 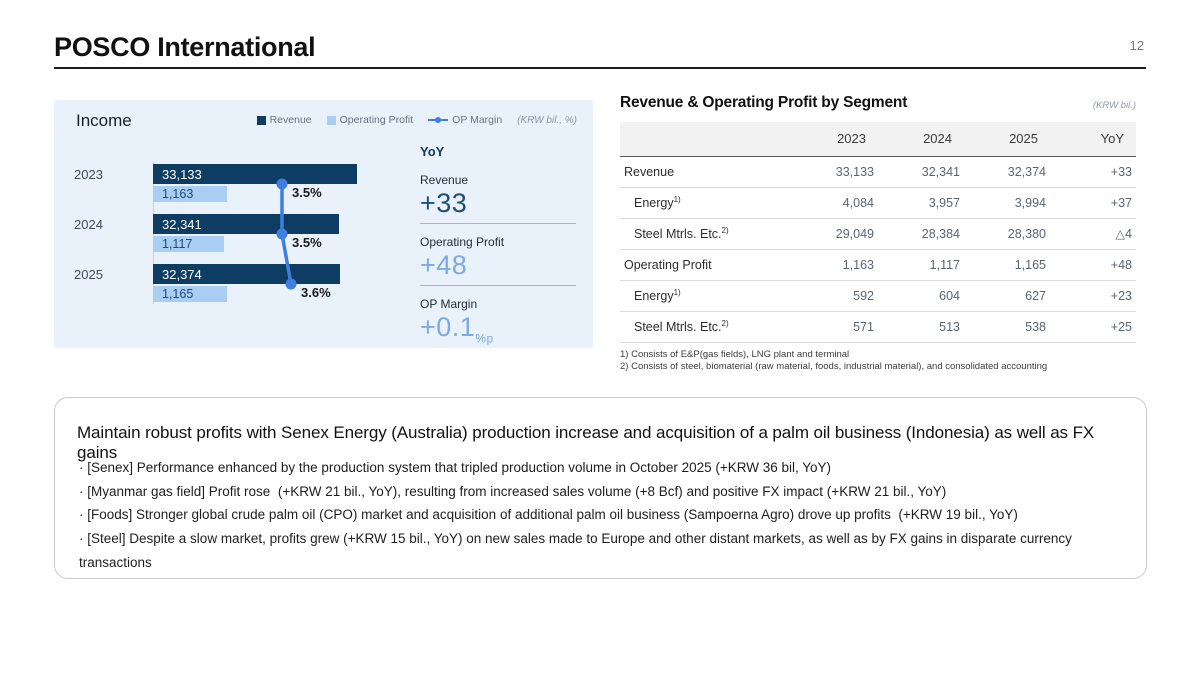 I want to click on table-row: Operating Profit 1,163 1,117 1,165 +48, so click(x=878, y=265).